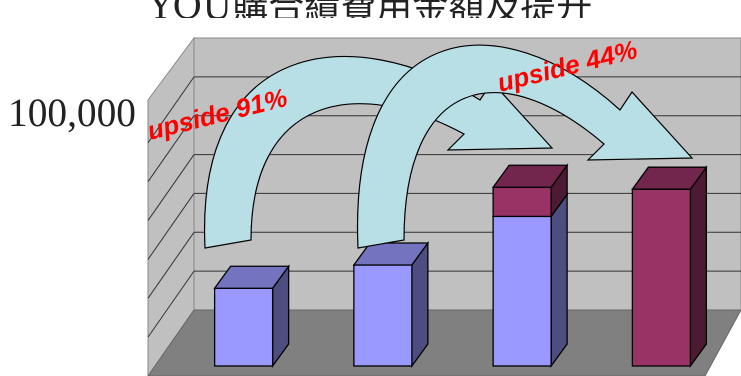 The height and width of the screenshot is (376, 741). I want to click on y-tick-label: 100,000, so click(72, 112).